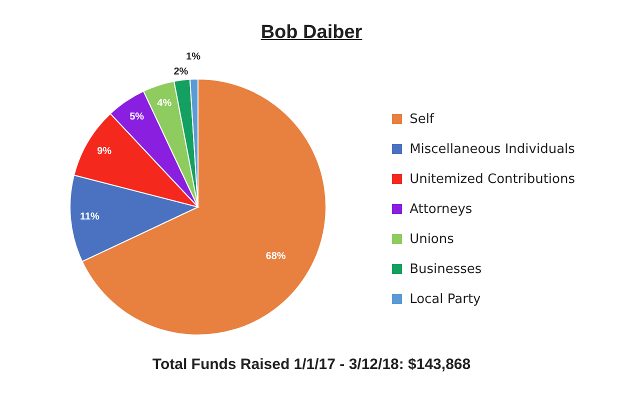 This screenshot has height=403, width=623. Describe the element at coordinates (137, 117) in the screenshot. I see `data-label: 5%` at that location.